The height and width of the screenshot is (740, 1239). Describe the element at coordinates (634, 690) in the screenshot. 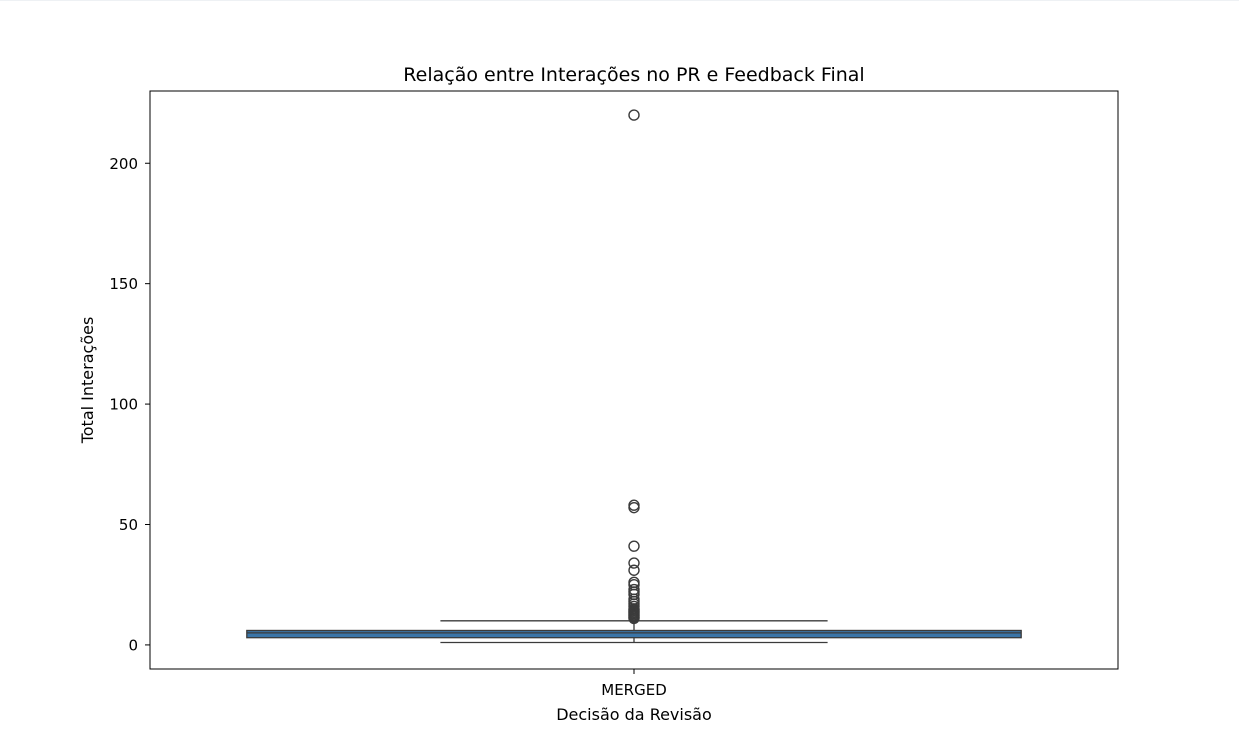

I see `x-tick-label: MERGED` at that location.